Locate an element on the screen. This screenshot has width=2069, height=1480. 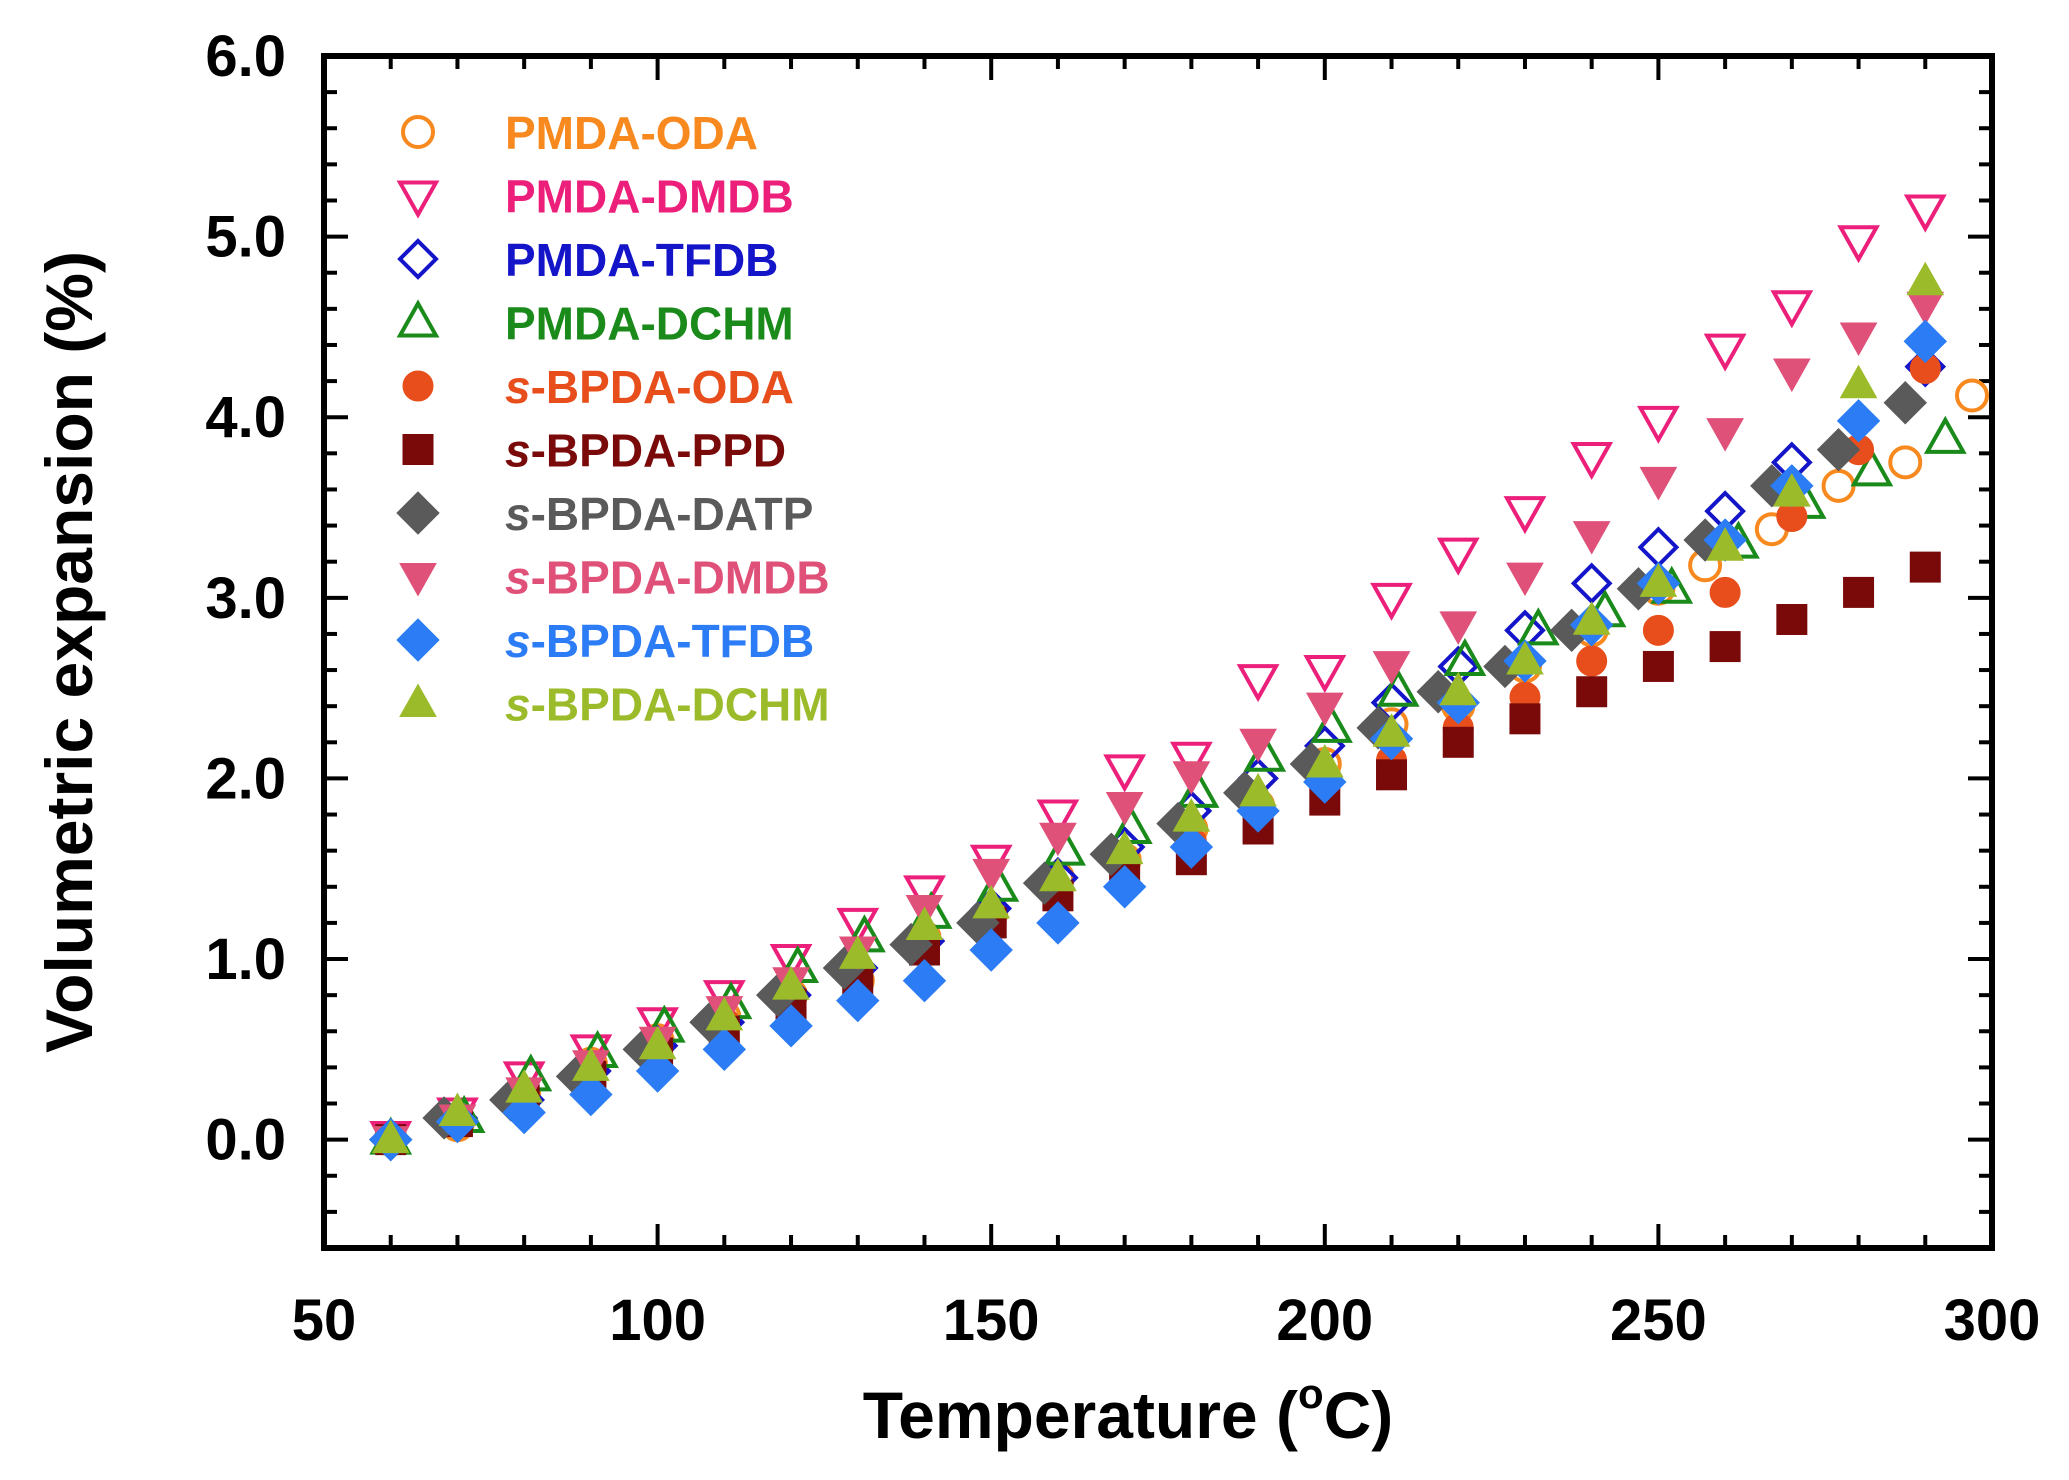
legend-entry: s-BPDA-ODA is located at coordinates (598, 387).